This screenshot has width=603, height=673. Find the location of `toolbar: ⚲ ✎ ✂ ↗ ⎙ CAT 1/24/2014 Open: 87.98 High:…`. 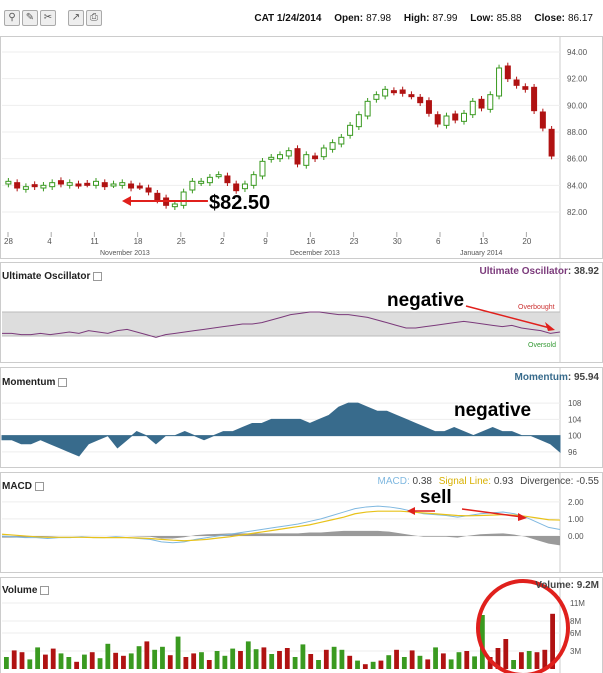

toolbar: ⚲ ✎ ✂ ↗ ⎙ CAT 1/24/2014 Open: 87.98 High:… is located at coordinates (301, 18).